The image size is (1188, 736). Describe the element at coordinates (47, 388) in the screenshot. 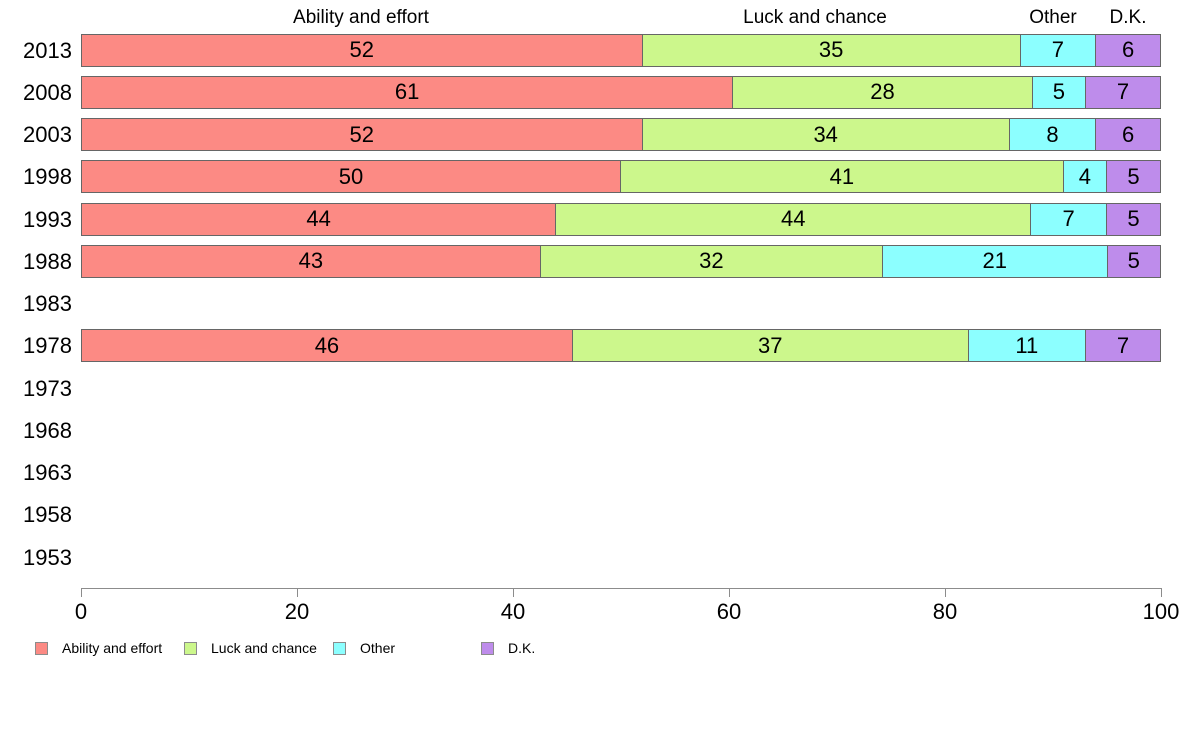

I see `year-label: 1973` at that location.